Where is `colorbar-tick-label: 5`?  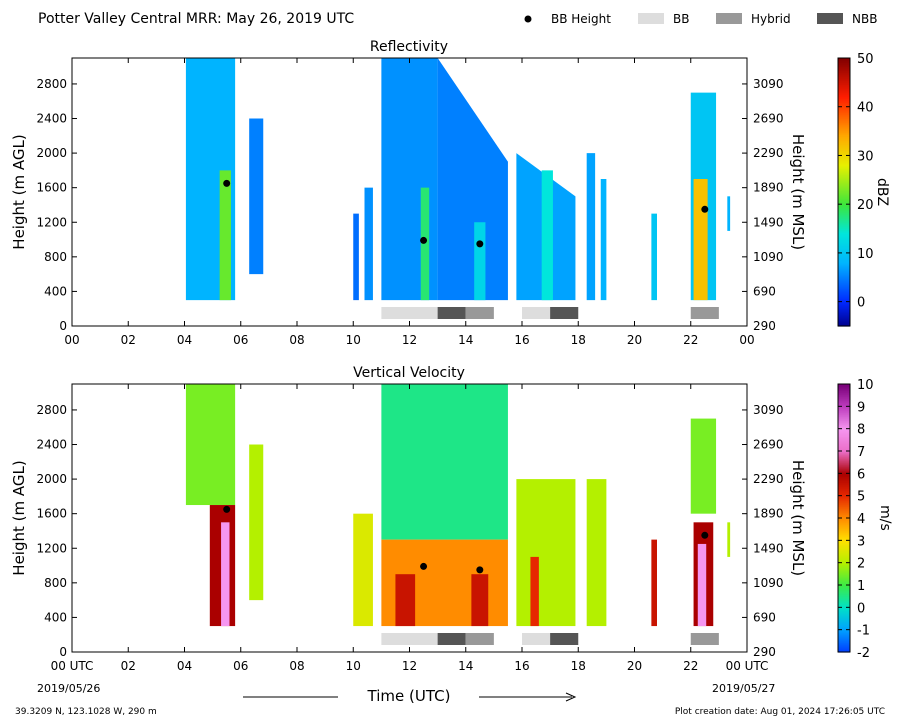 colorbar-tick-label: 5 is located at coordinates (861, 497).